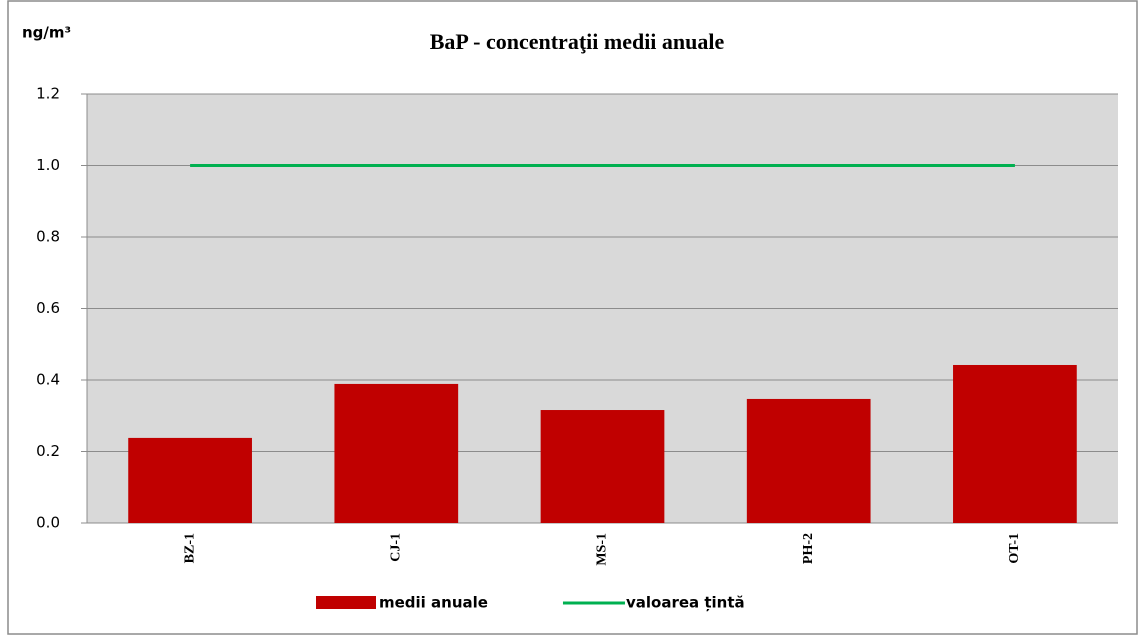 The height and width of the screenshot is (639, 1139). I want to click on y-tick-label: 0.8, so click(48, 237).